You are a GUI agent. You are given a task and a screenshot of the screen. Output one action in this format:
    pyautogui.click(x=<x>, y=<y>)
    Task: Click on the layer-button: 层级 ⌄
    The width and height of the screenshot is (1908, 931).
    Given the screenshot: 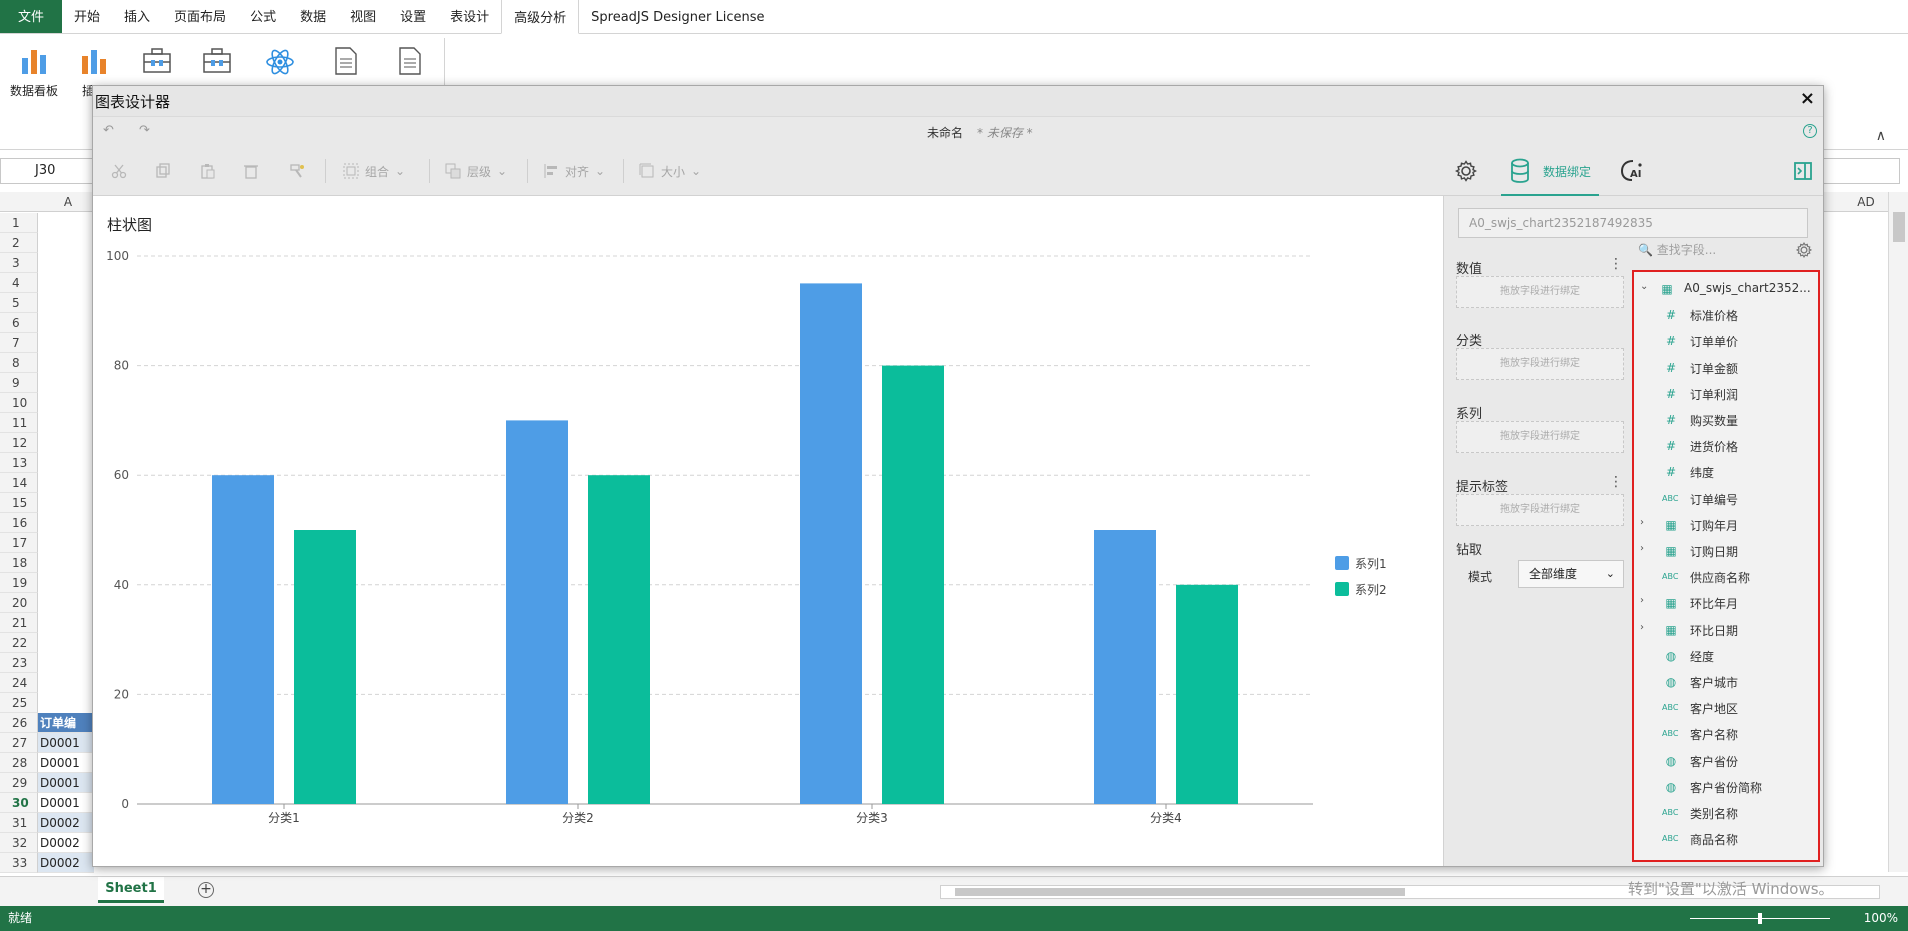 What is the action you would take?
    pyautogui.click(x=476, y=171)
    